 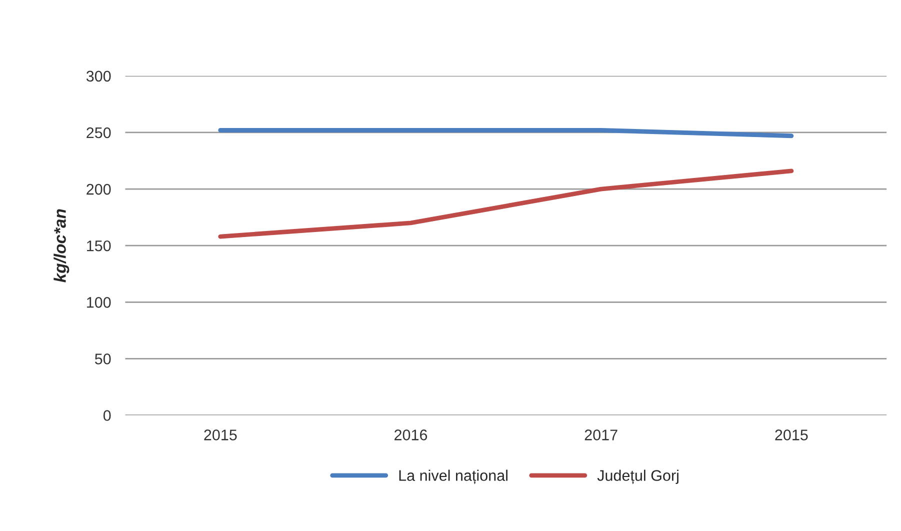 What do you see at coordinates (98, 76) in the screenshot?
I see `y-tick-label: 300` at bounding box center [98, 76].